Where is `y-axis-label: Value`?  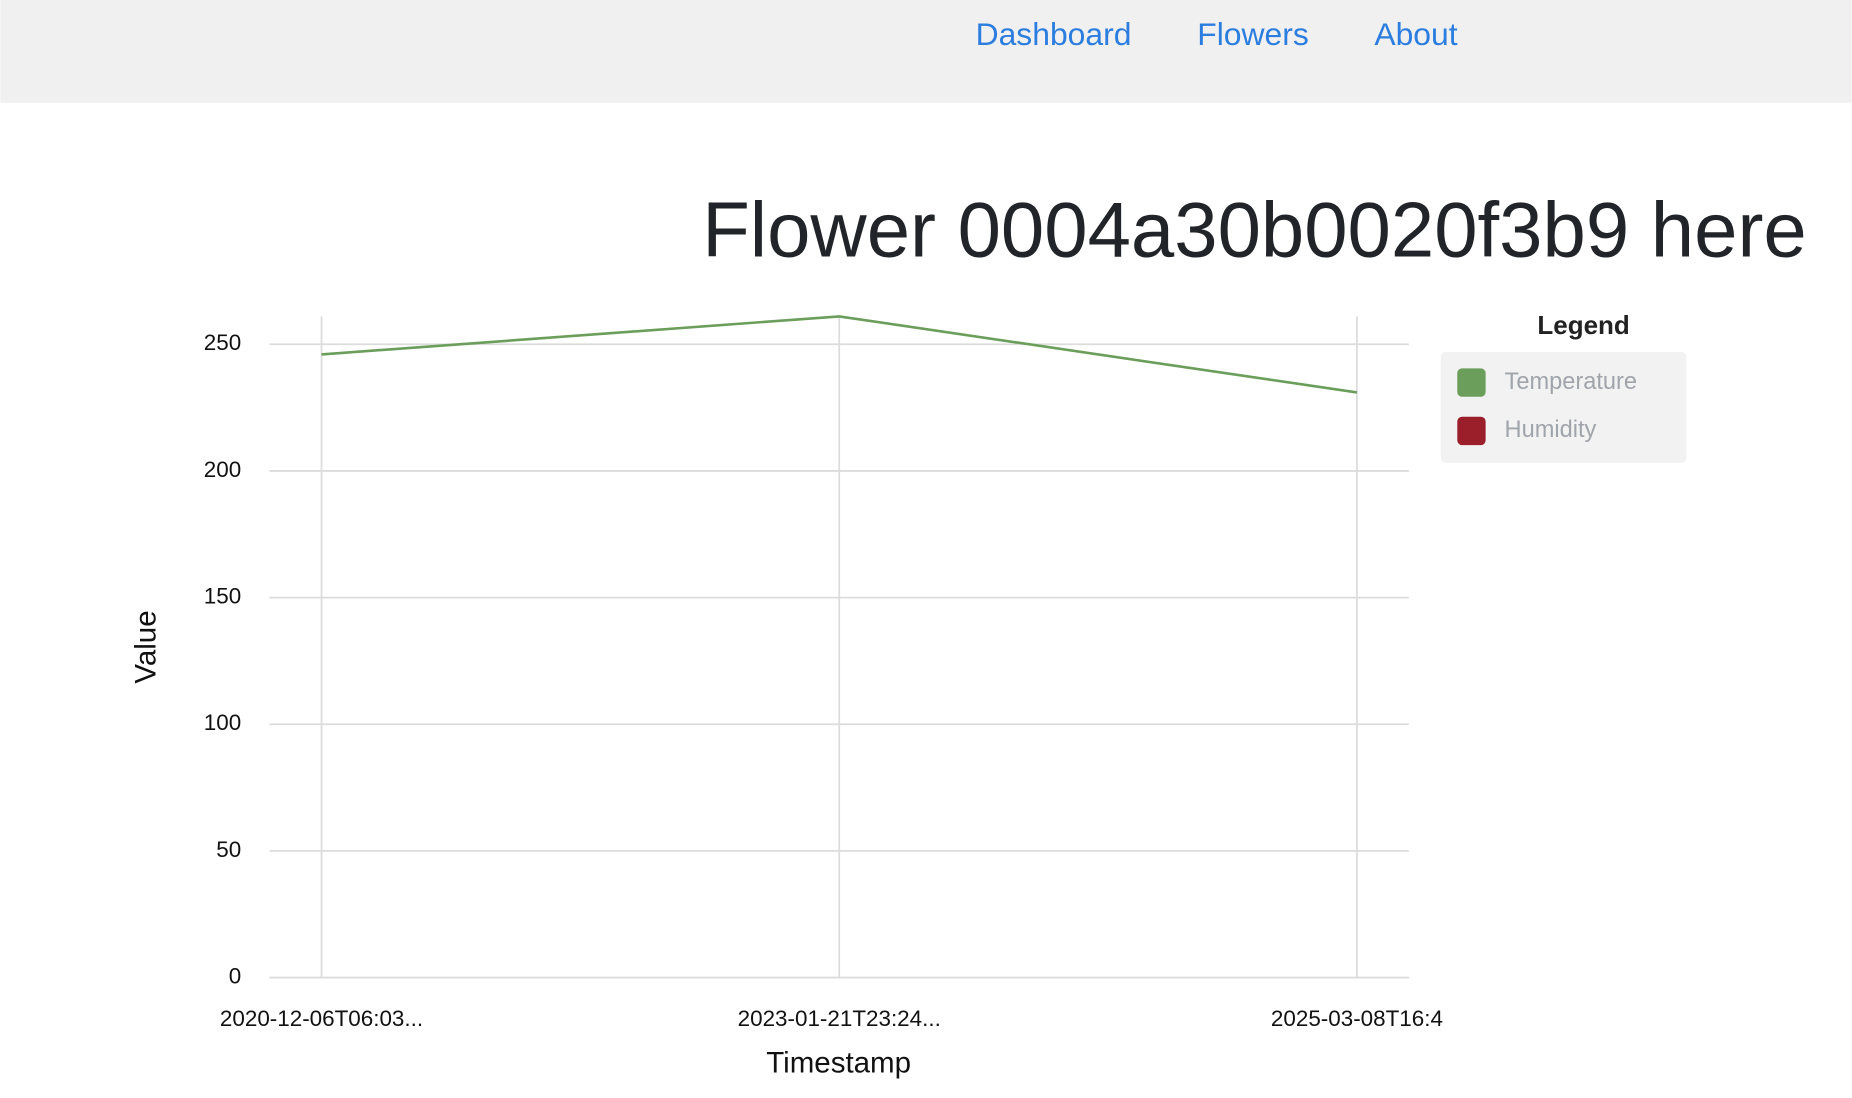 y-axis-label: Value is located at coordinates (146, 646).